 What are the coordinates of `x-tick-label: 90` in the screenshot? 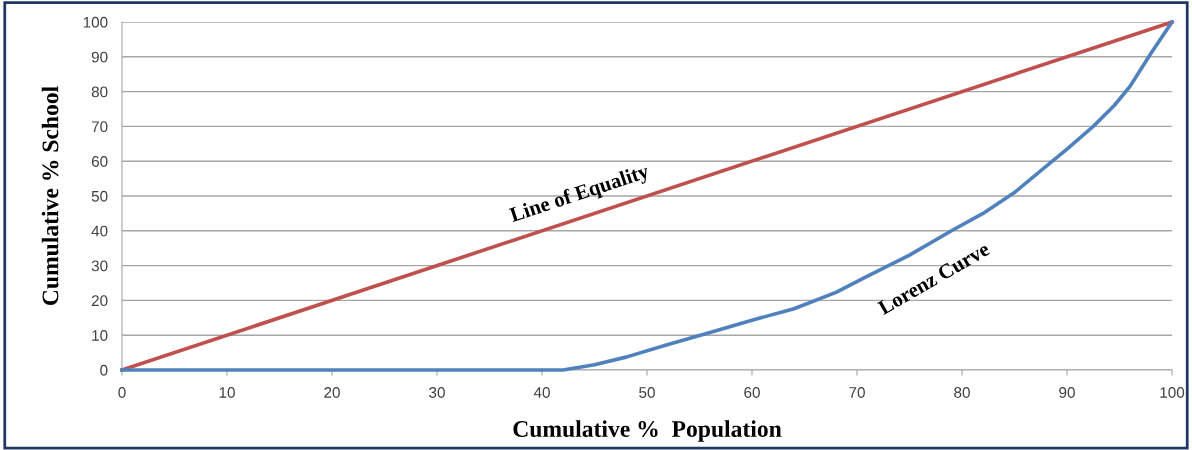 It's located at (1067, 392).